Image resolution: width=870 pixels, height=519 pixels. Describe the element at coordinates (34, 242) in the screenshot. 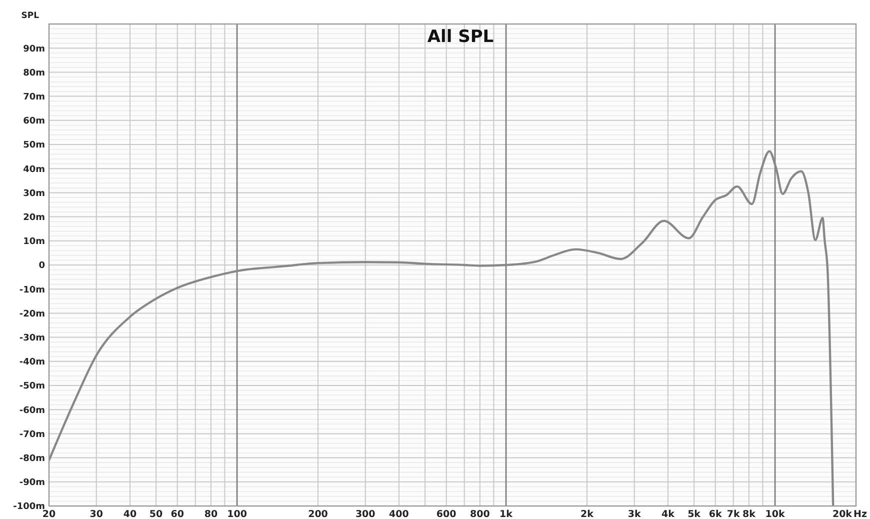

I see `y-tick-label: 10m` at that location.